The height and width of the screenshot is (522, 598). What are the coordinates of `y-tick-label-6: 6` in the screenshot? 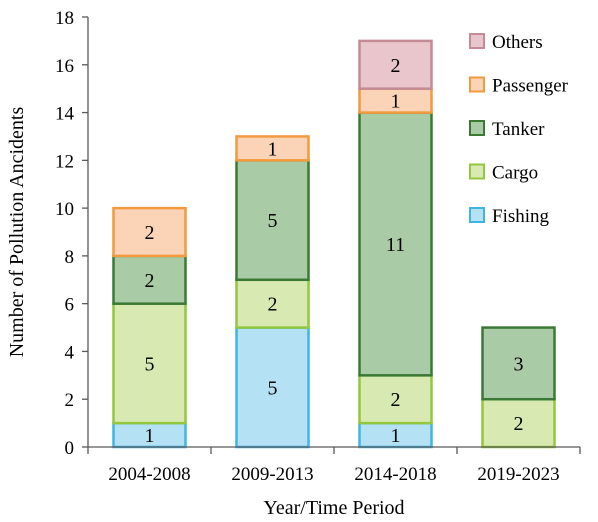 It's located at (70, 305).